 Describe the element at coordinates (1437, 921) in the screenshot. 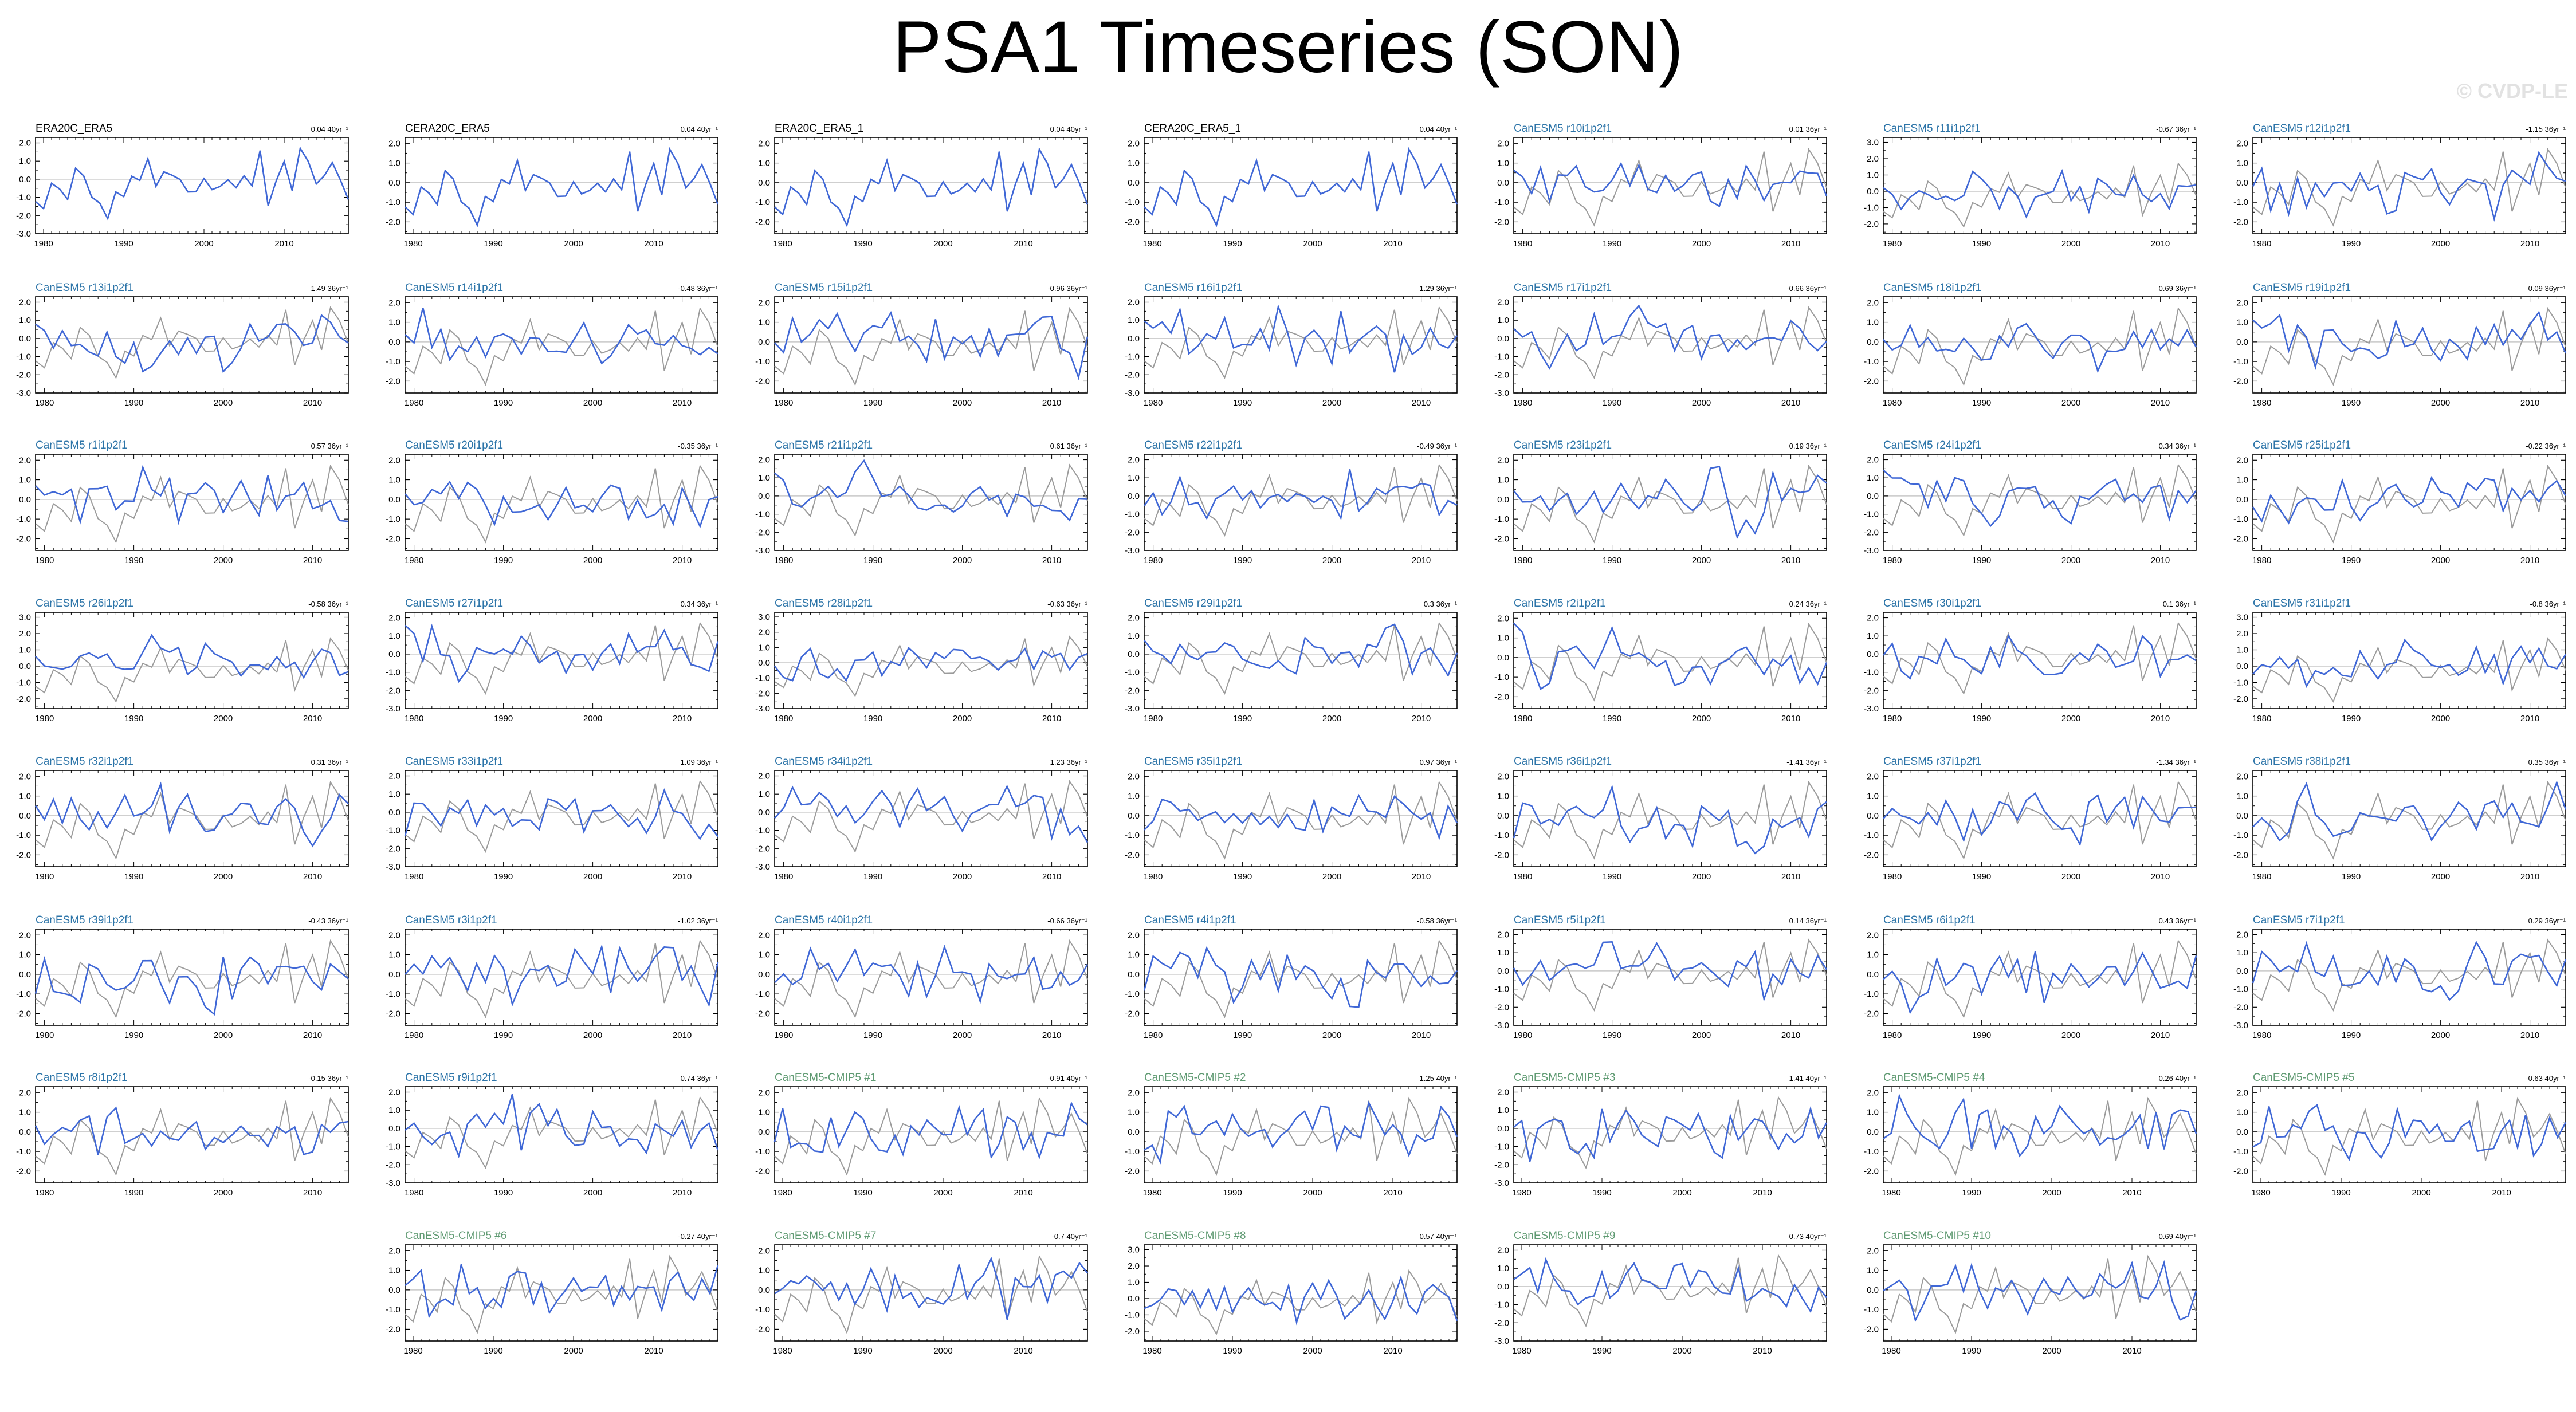

I see `panel-trend: -0.58 36yr⁻¹` at that location.